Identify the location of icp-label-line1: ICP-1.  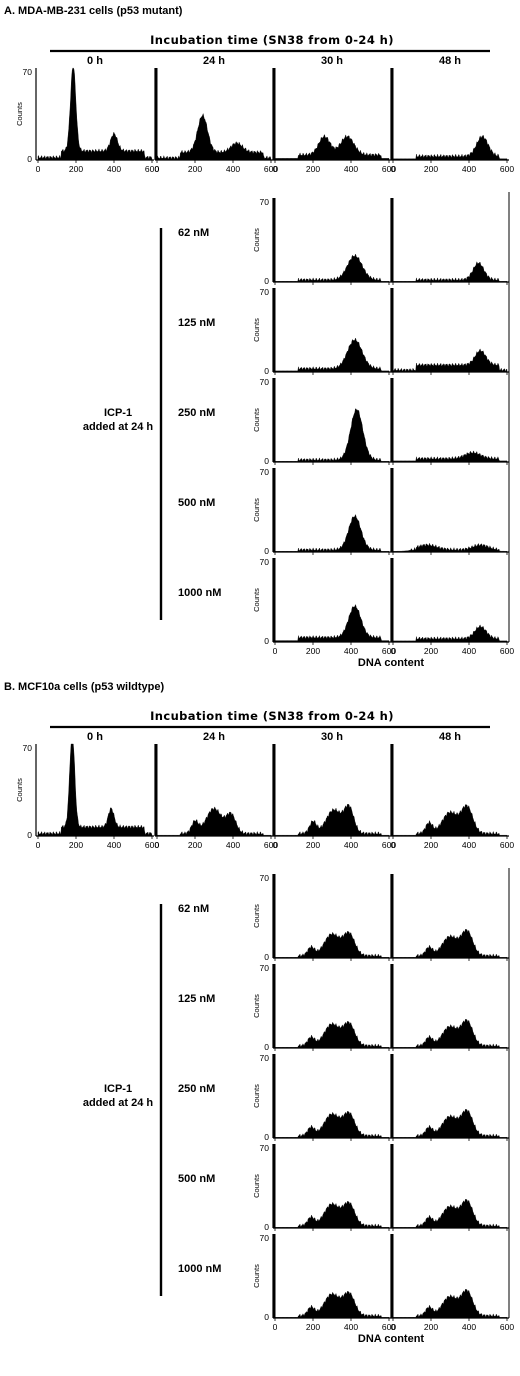
(118, 413).